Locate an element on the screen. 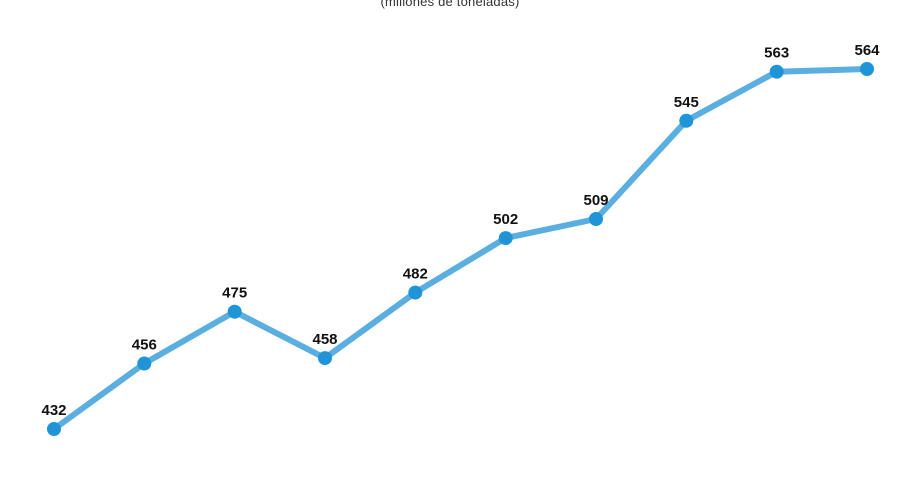 This screenshot has width=900, height=502. data-label: 509 is located at coordinates (595, 200).